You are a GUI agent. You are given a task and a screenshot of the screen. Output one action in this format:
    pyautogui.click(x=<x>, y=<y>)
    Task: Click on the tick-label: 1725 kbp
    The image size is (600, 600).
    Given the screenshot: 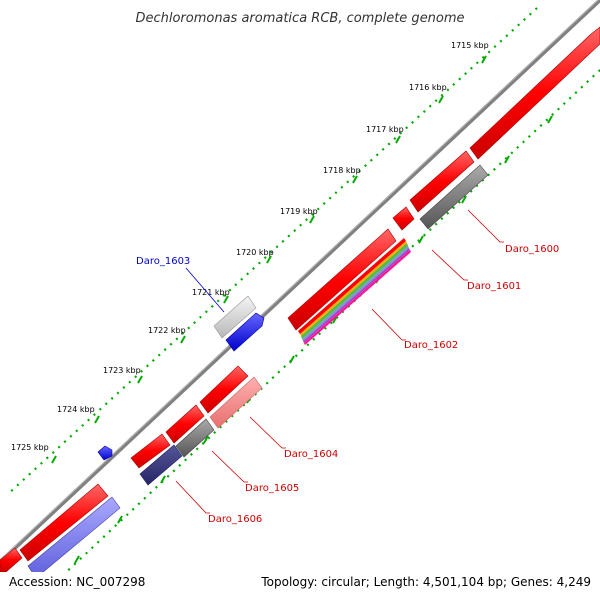 What is the action you would take?
    pyautogui.click(x=30, y=447)
    